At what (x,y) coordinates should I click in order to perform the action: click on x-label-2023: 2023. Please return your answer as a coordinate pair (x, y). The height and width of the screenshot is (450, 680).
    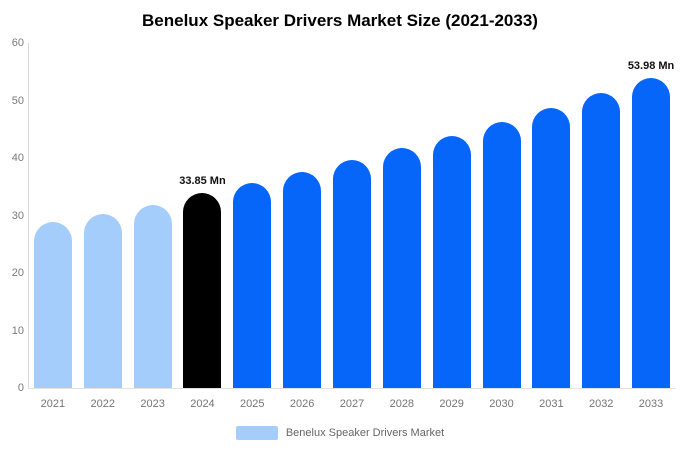
    Looking at the image, I should click on (152, 404).